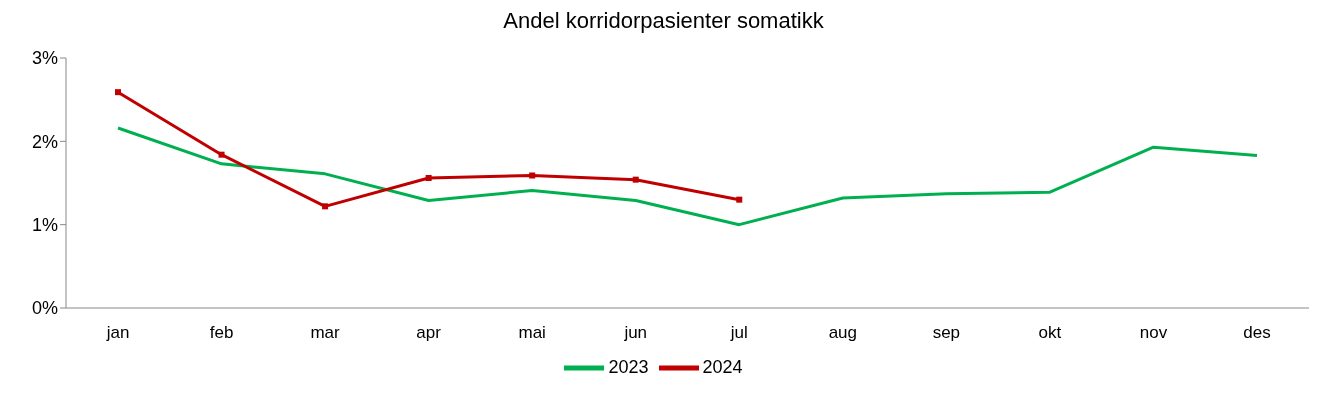 The width and height of the screenshot is (1327, 401). Describe the element at coordinates (635, 333) in the screenshot. I see `x-tick-label: jun` at that location.